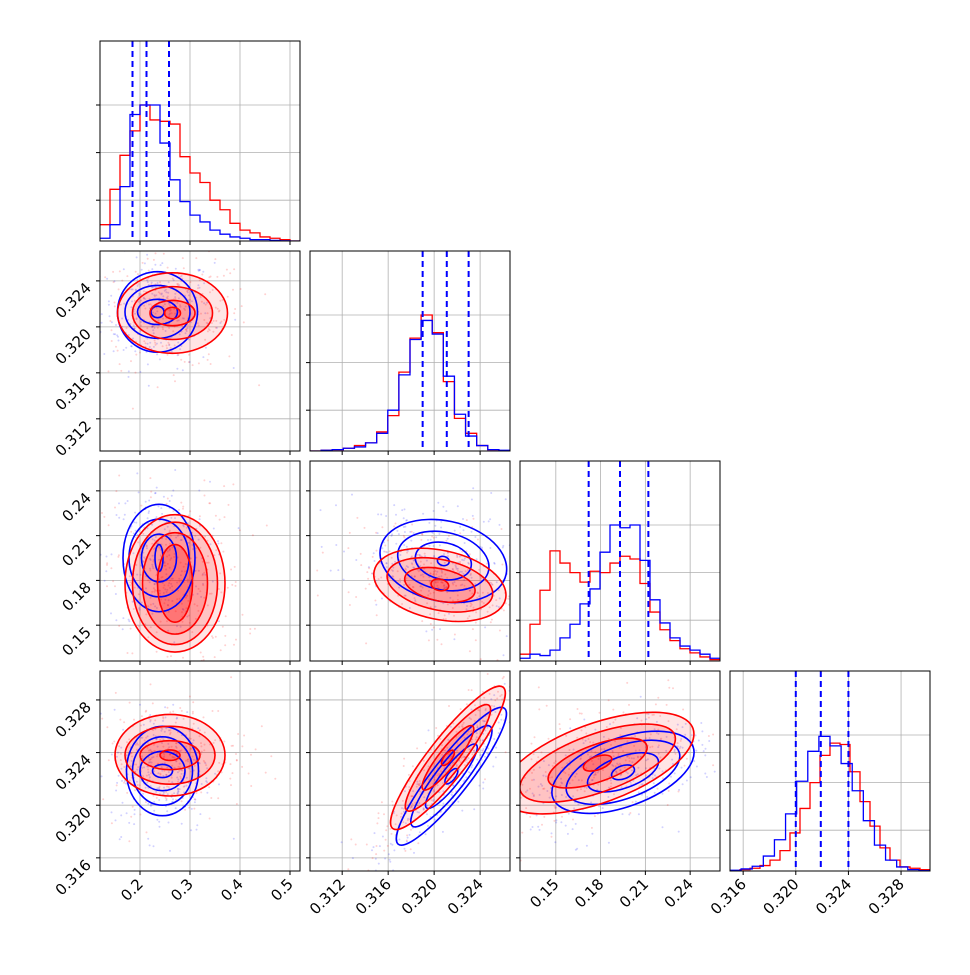 The width and height of the screenshot is (970, 975). I want to click on panel-frame, so click(200, 561).